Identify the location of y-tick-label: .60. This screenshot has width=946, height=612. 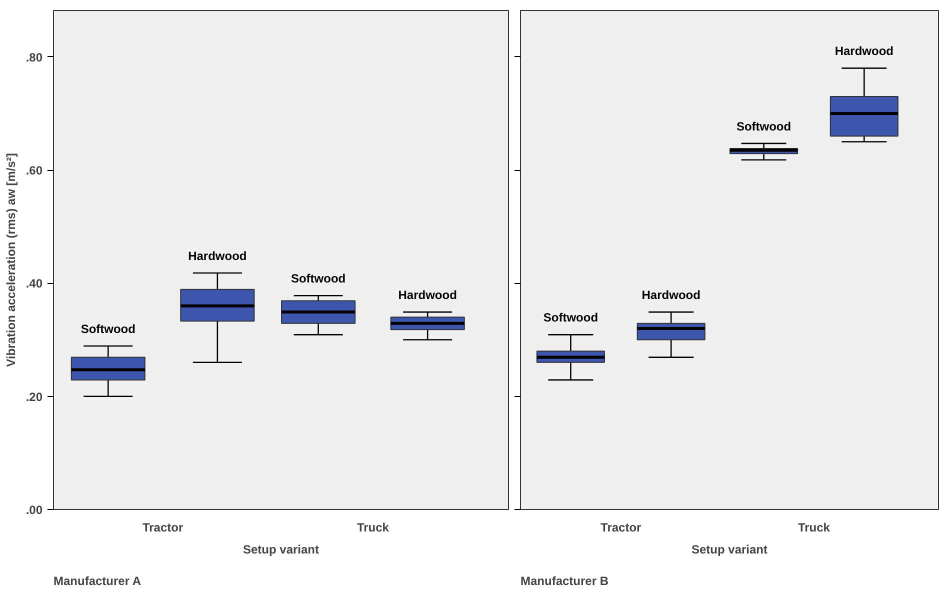
(34, 171).